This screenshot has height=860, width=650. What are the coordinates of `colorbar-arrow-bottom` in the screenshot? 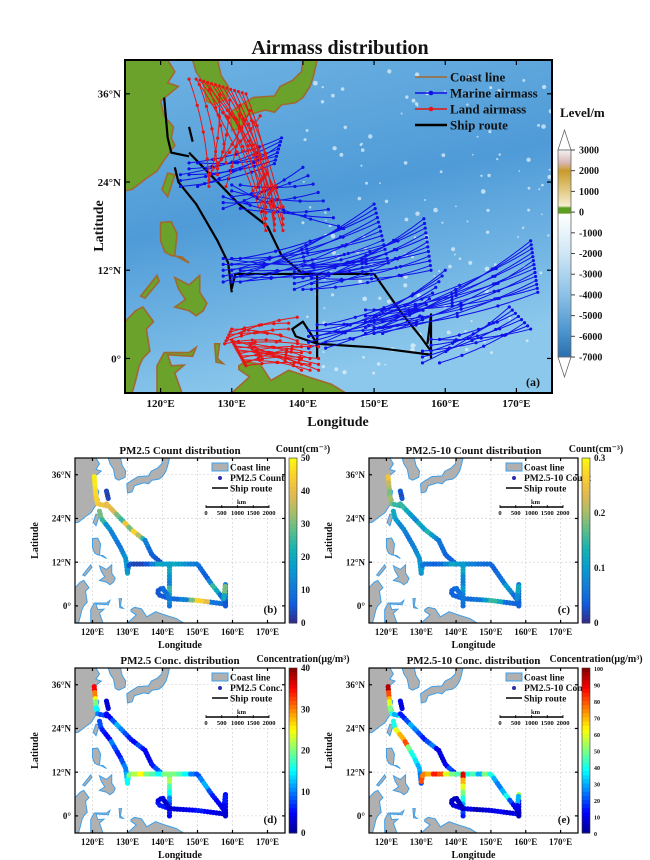 It's located at (564, 367).